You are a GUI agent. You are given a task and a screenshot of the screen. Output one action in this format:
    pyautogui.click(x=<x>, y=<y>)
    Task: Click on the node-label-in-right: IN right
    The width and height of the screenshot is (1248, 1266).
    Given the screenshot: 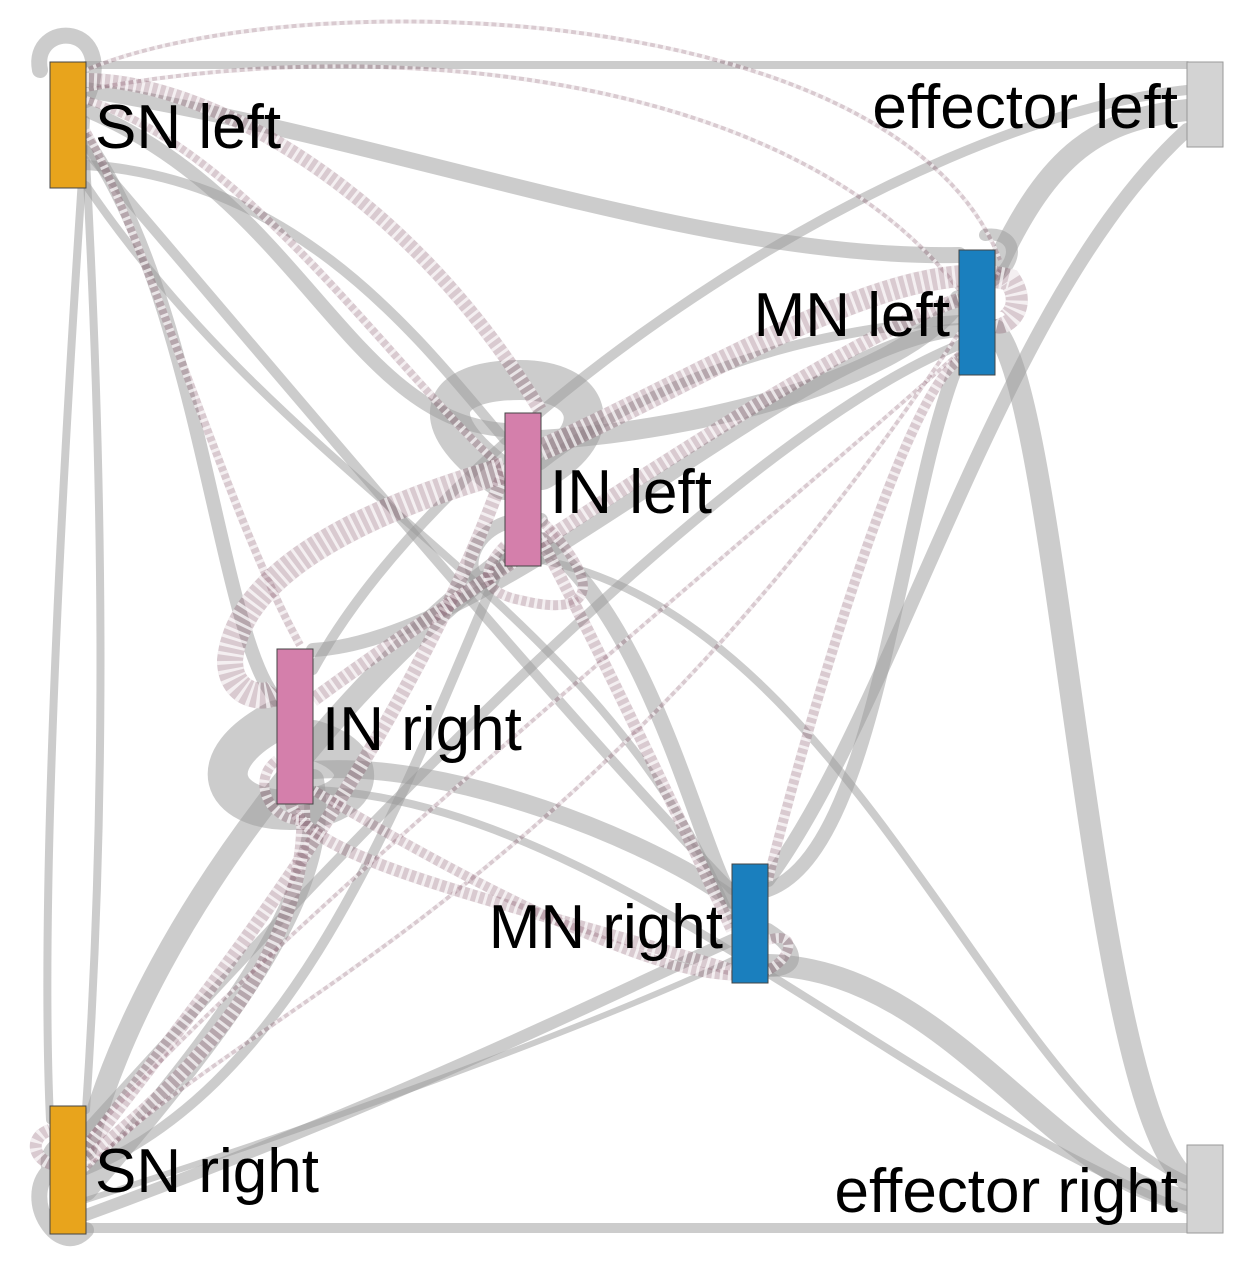 What is the action you would take?
    pyautogui.click(x=422, y=729)
    